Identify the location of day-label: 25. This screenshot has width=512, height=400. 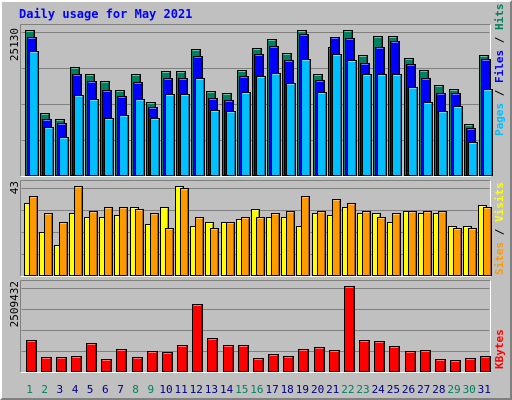
(393, 389).